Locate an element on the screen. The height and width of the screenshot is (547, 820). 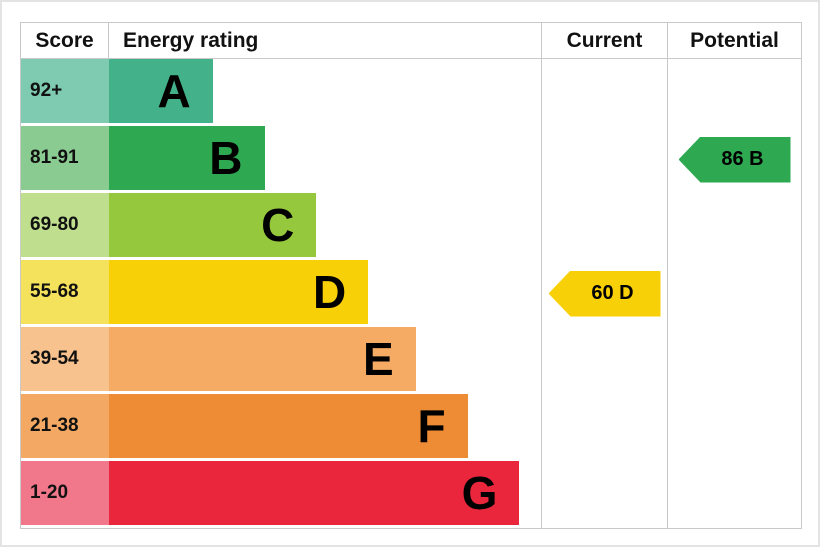
score-range-label: 1-20 is located at coordinates (65, 493).